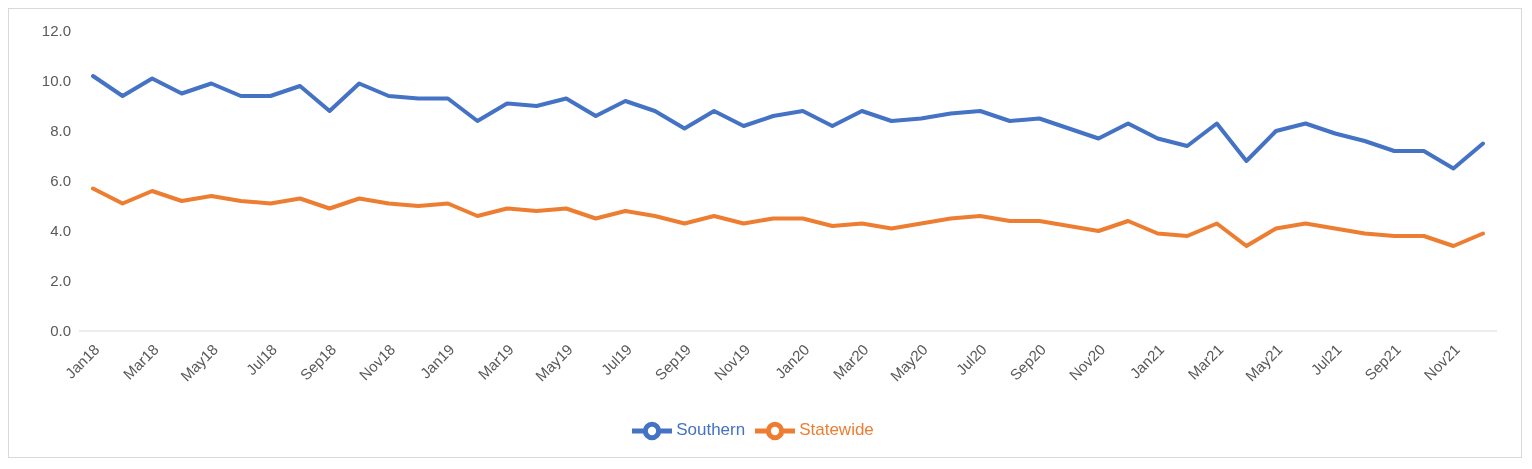 The image size is (1532, 469). I want to click on y-tick-label: 4.0, so click(60, 231).